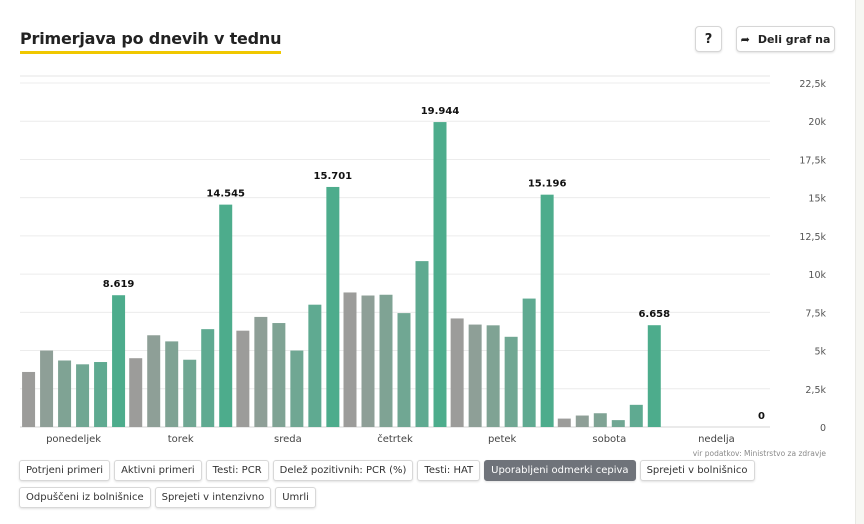 This screenshot has width=864, height=524. Describe the element at coordinates (151, 41) in the screenshot. I see `page-title: Primerjava po dnevih v tednu` at that location.